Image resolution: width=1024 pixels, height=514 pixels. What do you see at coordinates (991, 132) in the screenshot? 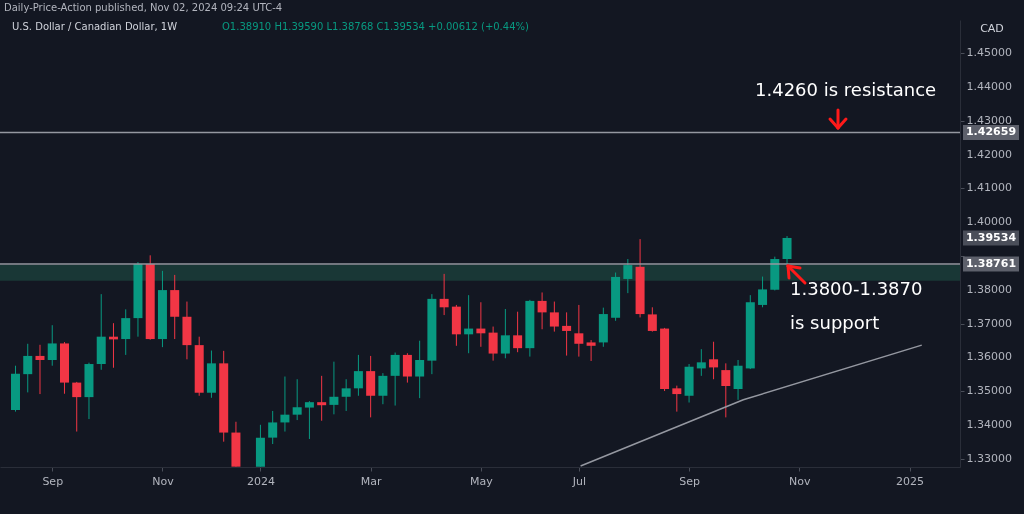
I see `ref-line-label: 1.42659` at bounding box center [991, 132].